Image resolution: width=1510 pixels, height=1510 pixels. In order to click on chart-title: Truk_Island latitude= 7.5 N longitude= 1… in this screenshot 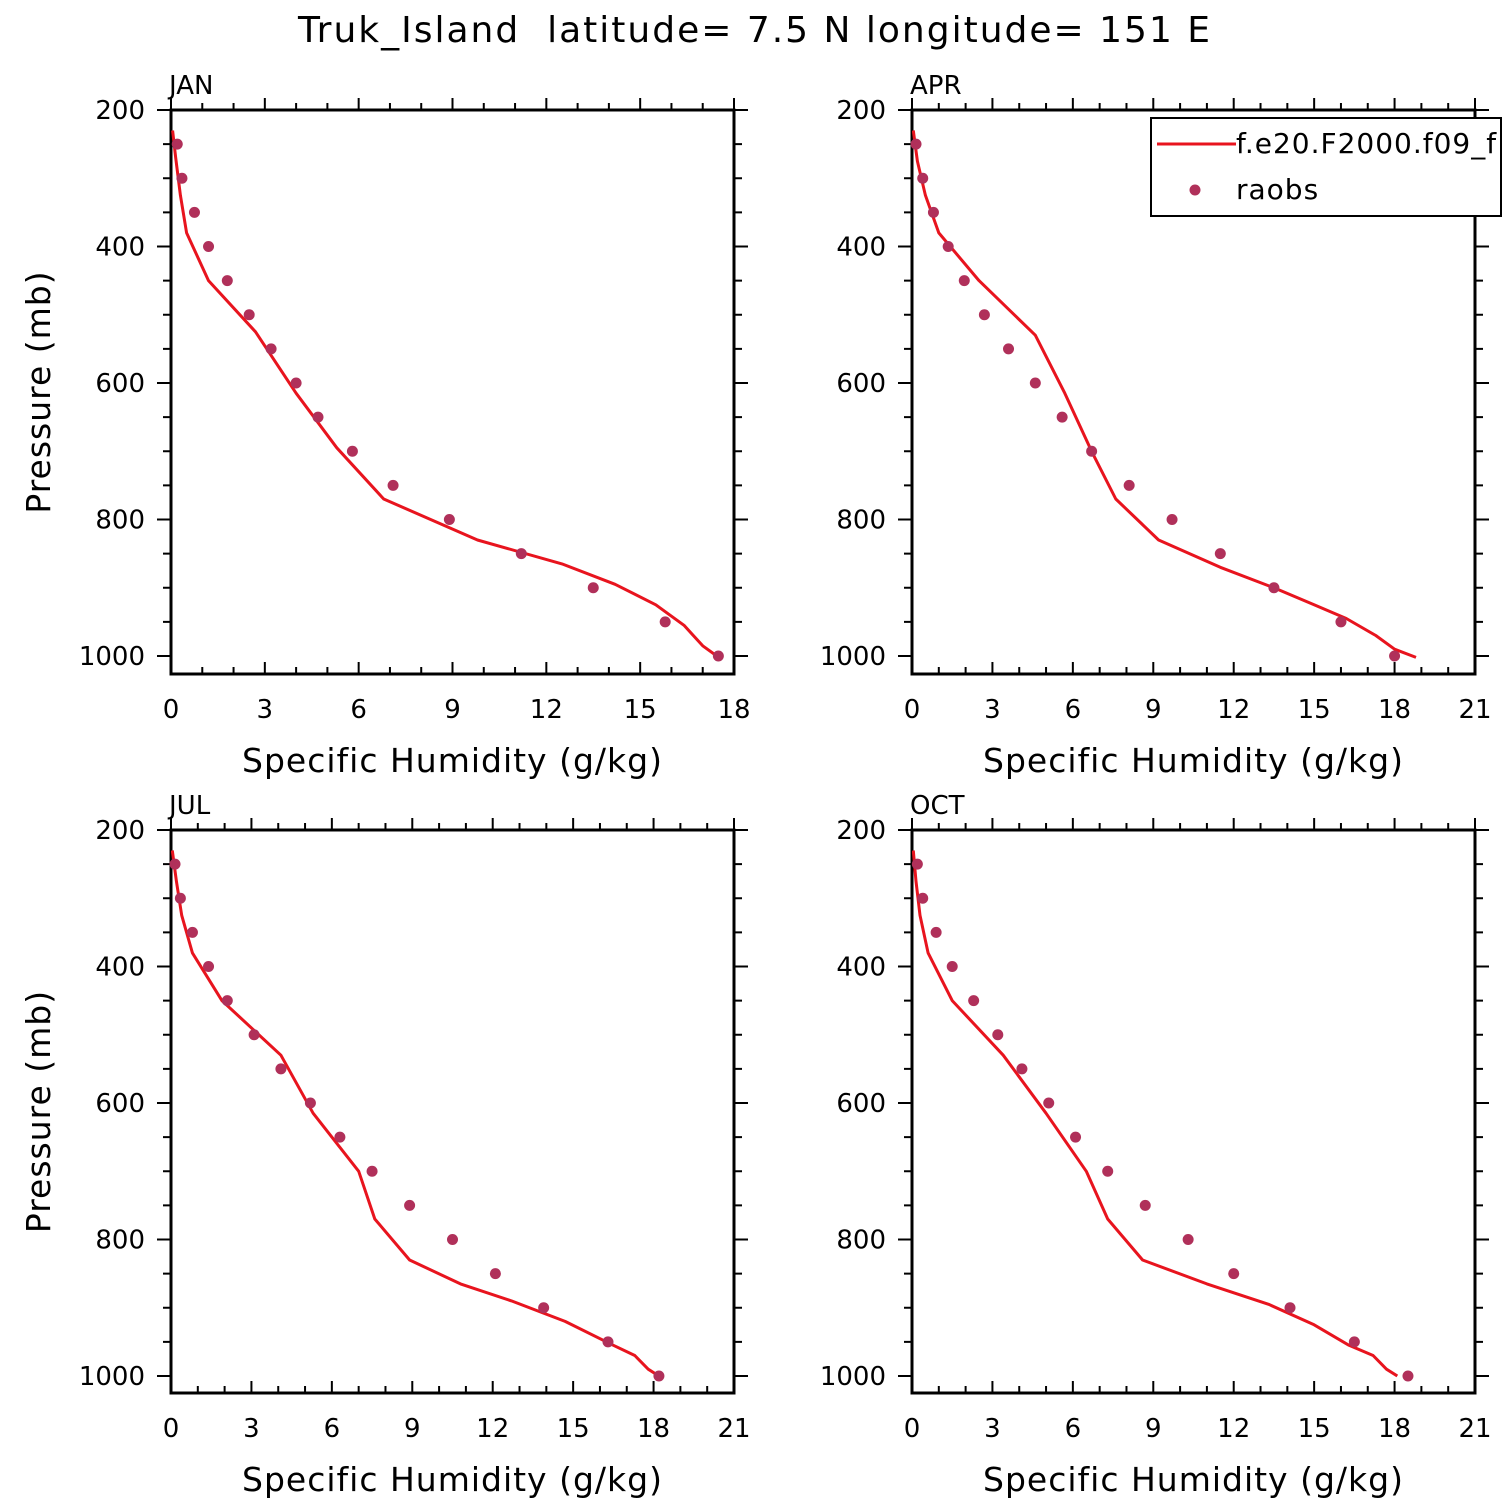, I will do `click(755, 30)`.